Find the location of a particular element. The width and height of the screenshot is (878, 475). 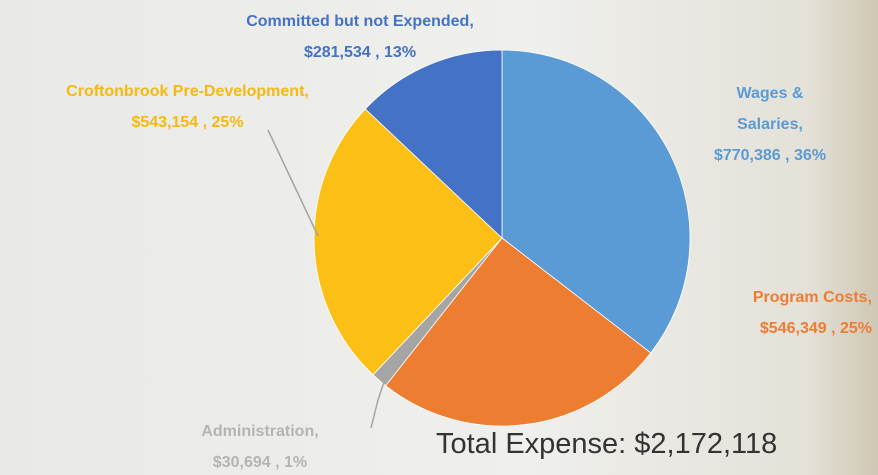

total-annotation: Total Expense: $2,172,118 is located at coordinates (607, 444).